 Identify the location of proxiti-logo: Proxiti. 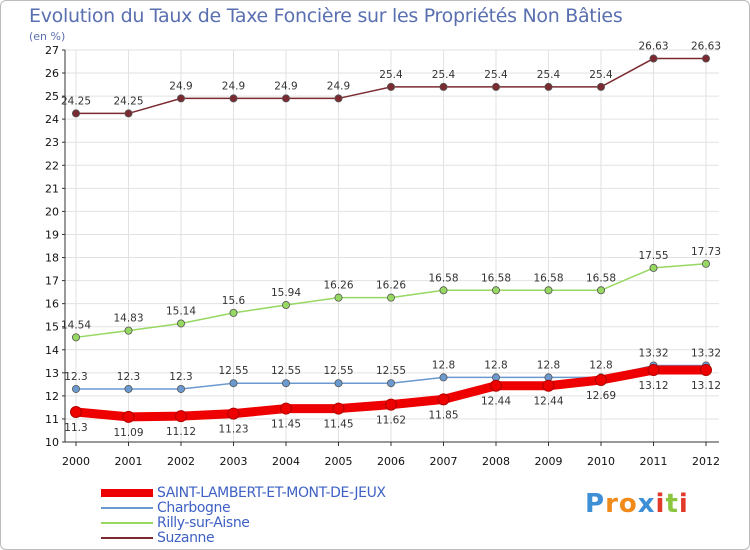
(637, 504).